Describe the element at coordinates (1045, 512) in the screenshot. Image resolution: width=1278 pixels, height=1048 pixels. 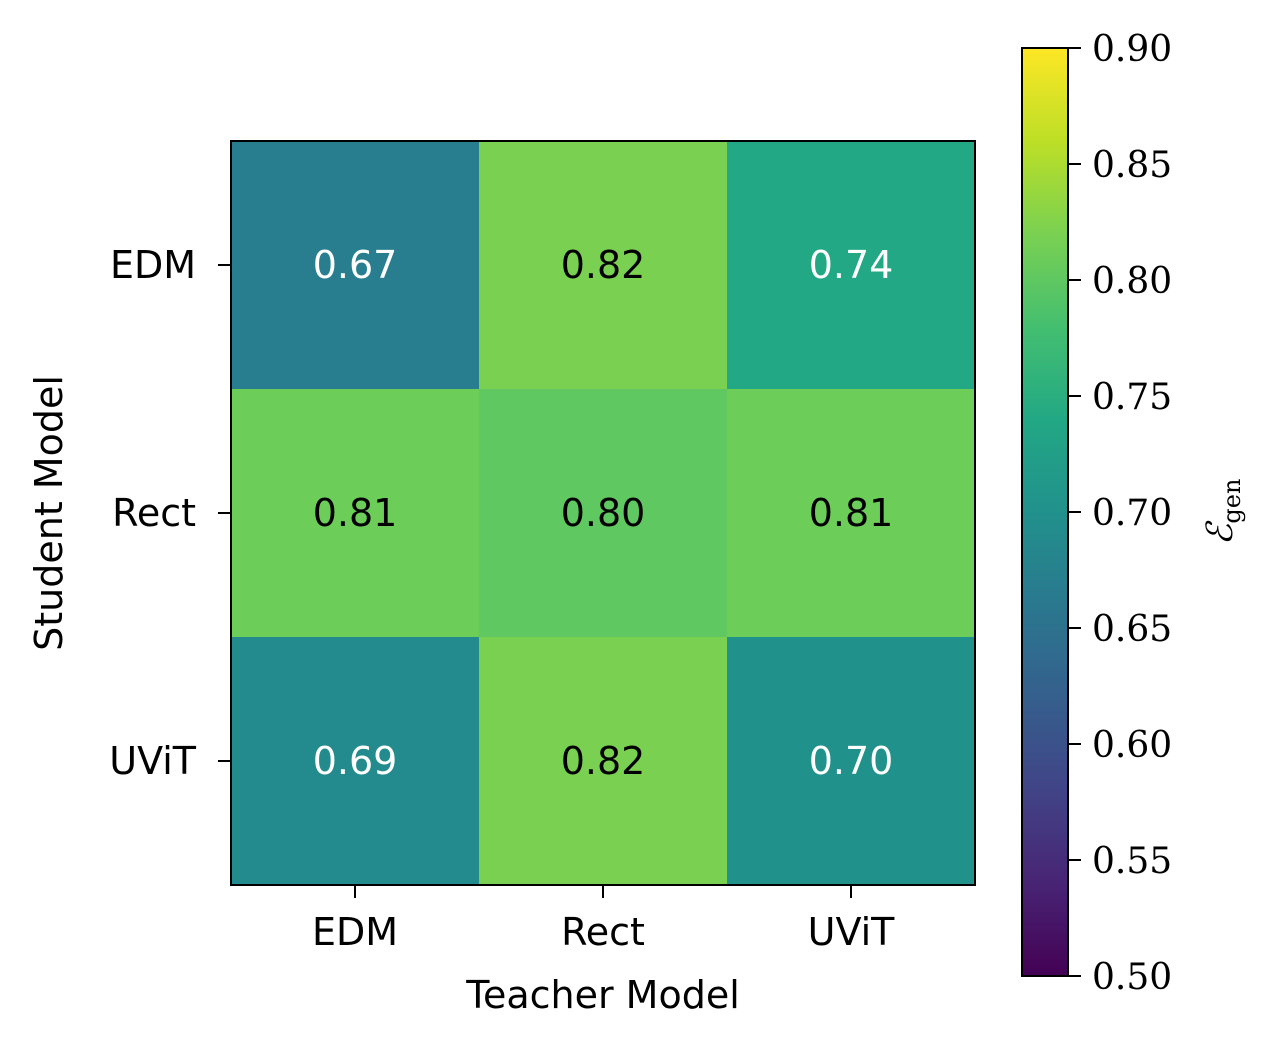
I see `colorbar` at that location.